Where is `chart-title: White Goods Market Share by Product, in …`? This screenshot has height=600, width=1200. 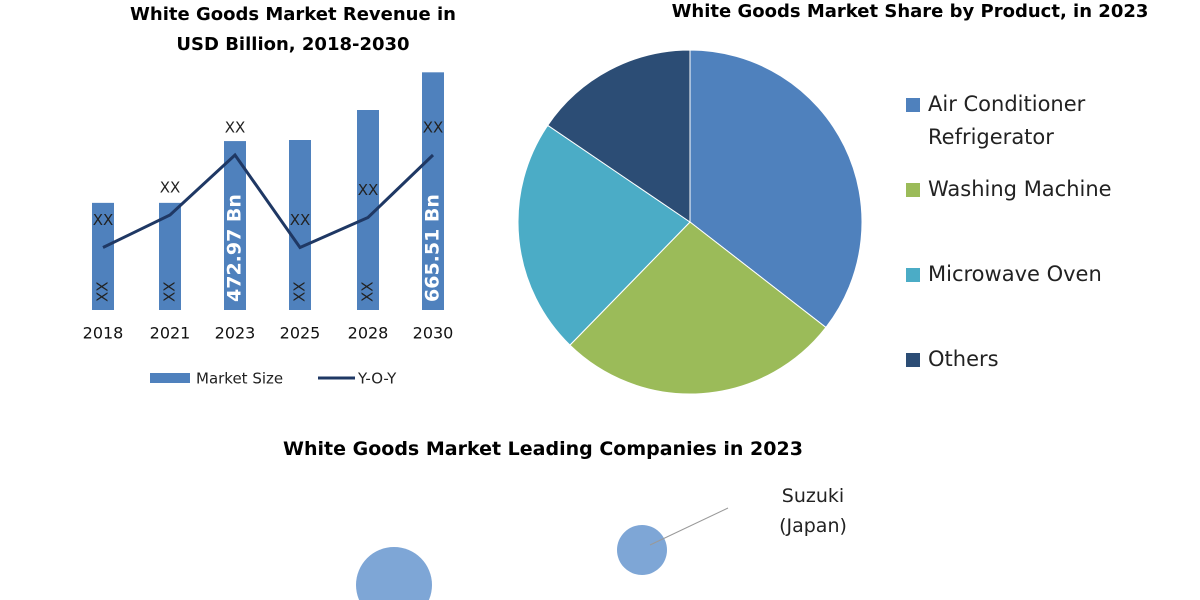
chart-title: White Goods Market Share by Product, in … is located at coordinates (910, 11).